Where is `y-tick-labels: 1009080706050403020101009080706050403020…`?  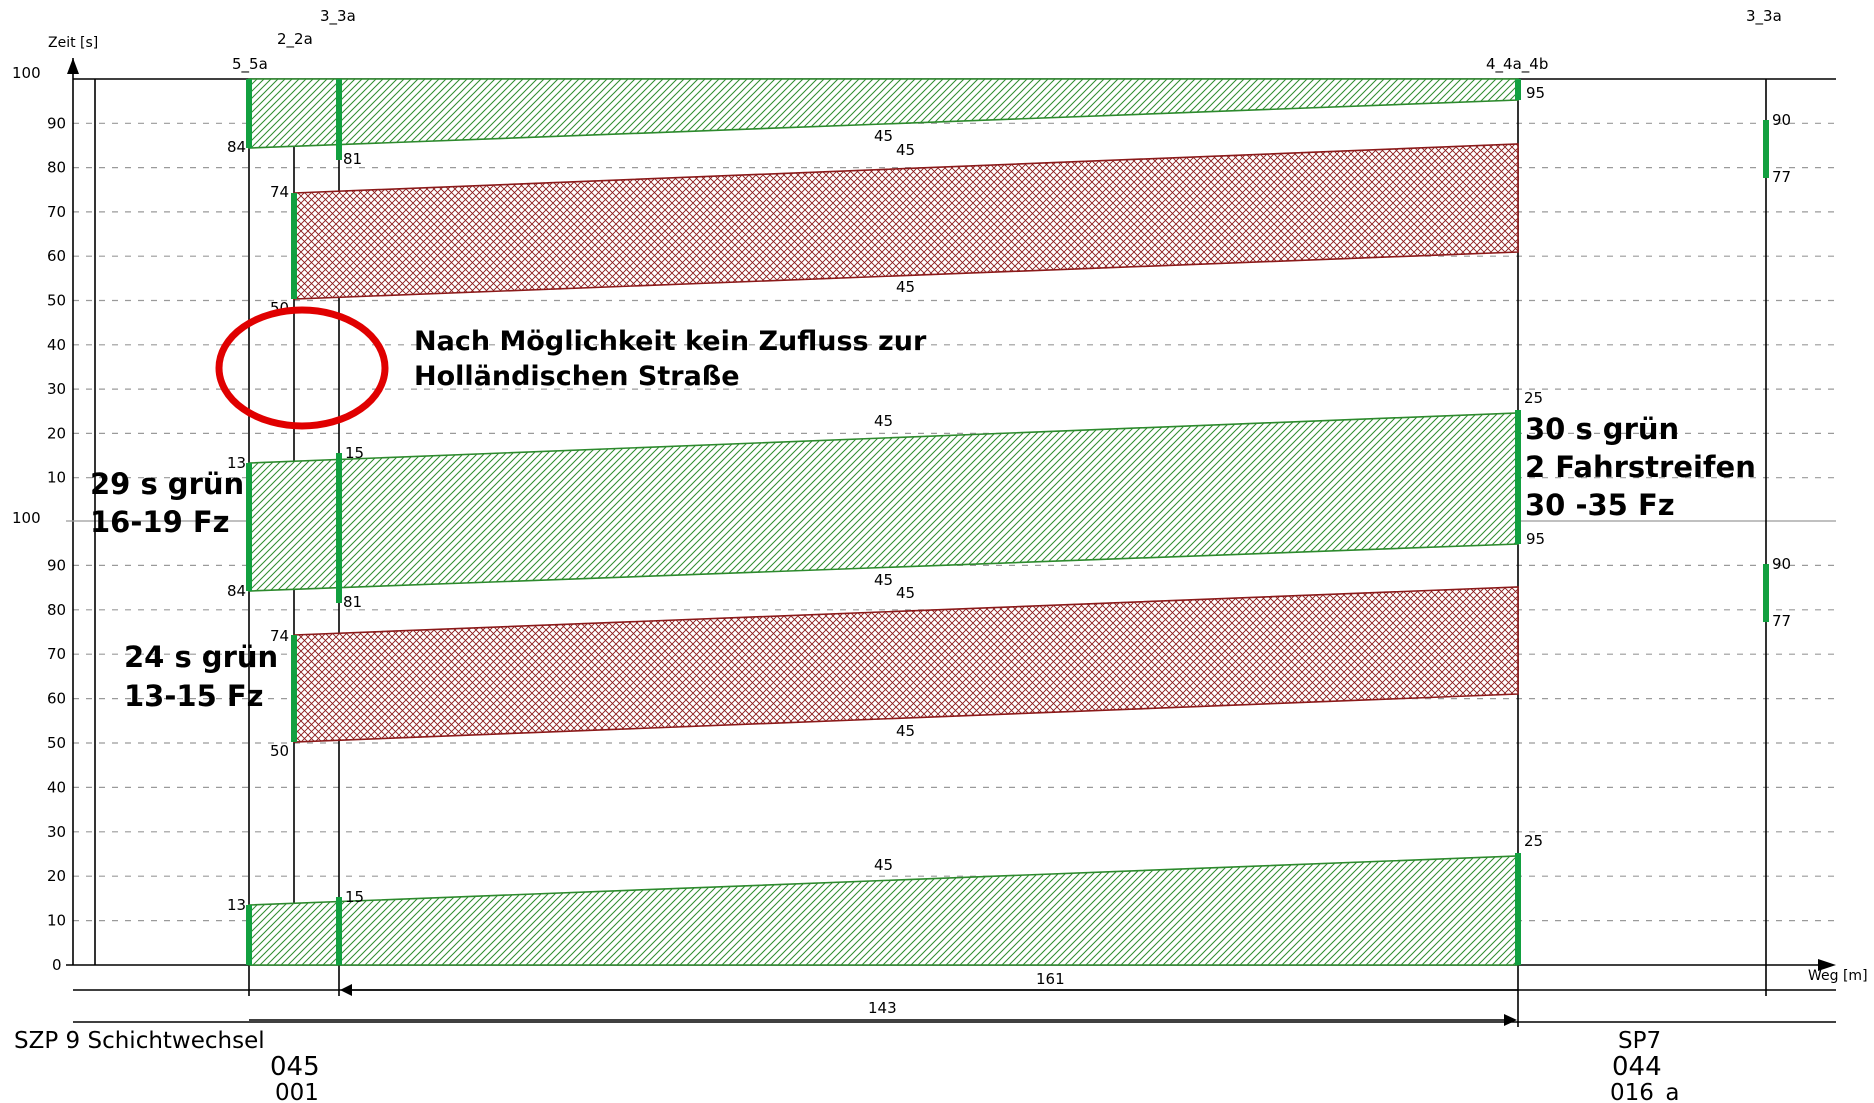
y-tick-labels: 1009080706050403020101009080706050403020… is located at coordinates (39, 519).